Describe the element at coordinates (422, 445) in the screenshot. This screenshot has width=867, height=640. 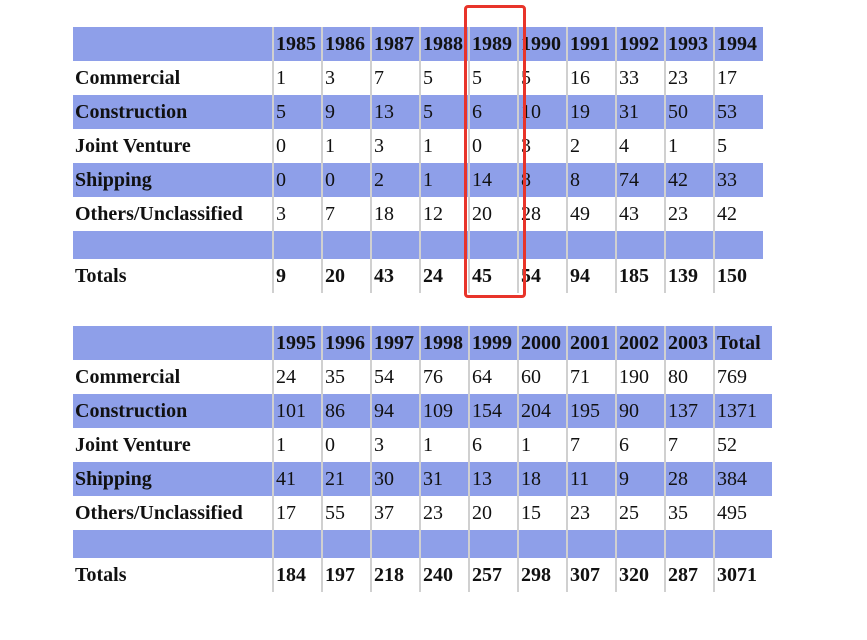
I see `data-row: Joint Venture 1 0 3 1 6 1 7 6 7 52` at that location.